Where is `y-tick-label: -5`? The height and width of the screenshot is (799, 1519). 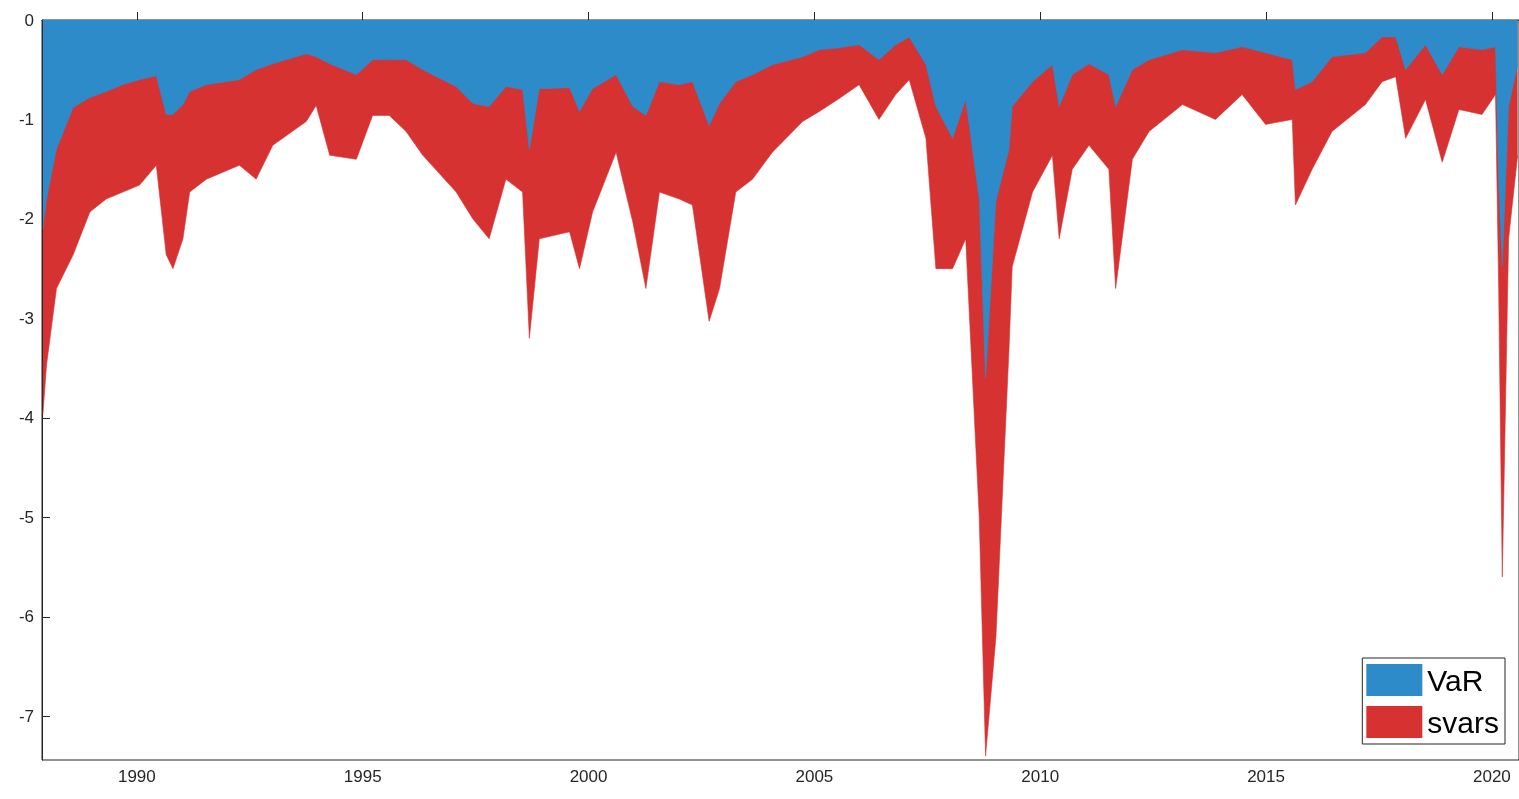
y-tick-label: -5 is located at coordinates (26, 517).